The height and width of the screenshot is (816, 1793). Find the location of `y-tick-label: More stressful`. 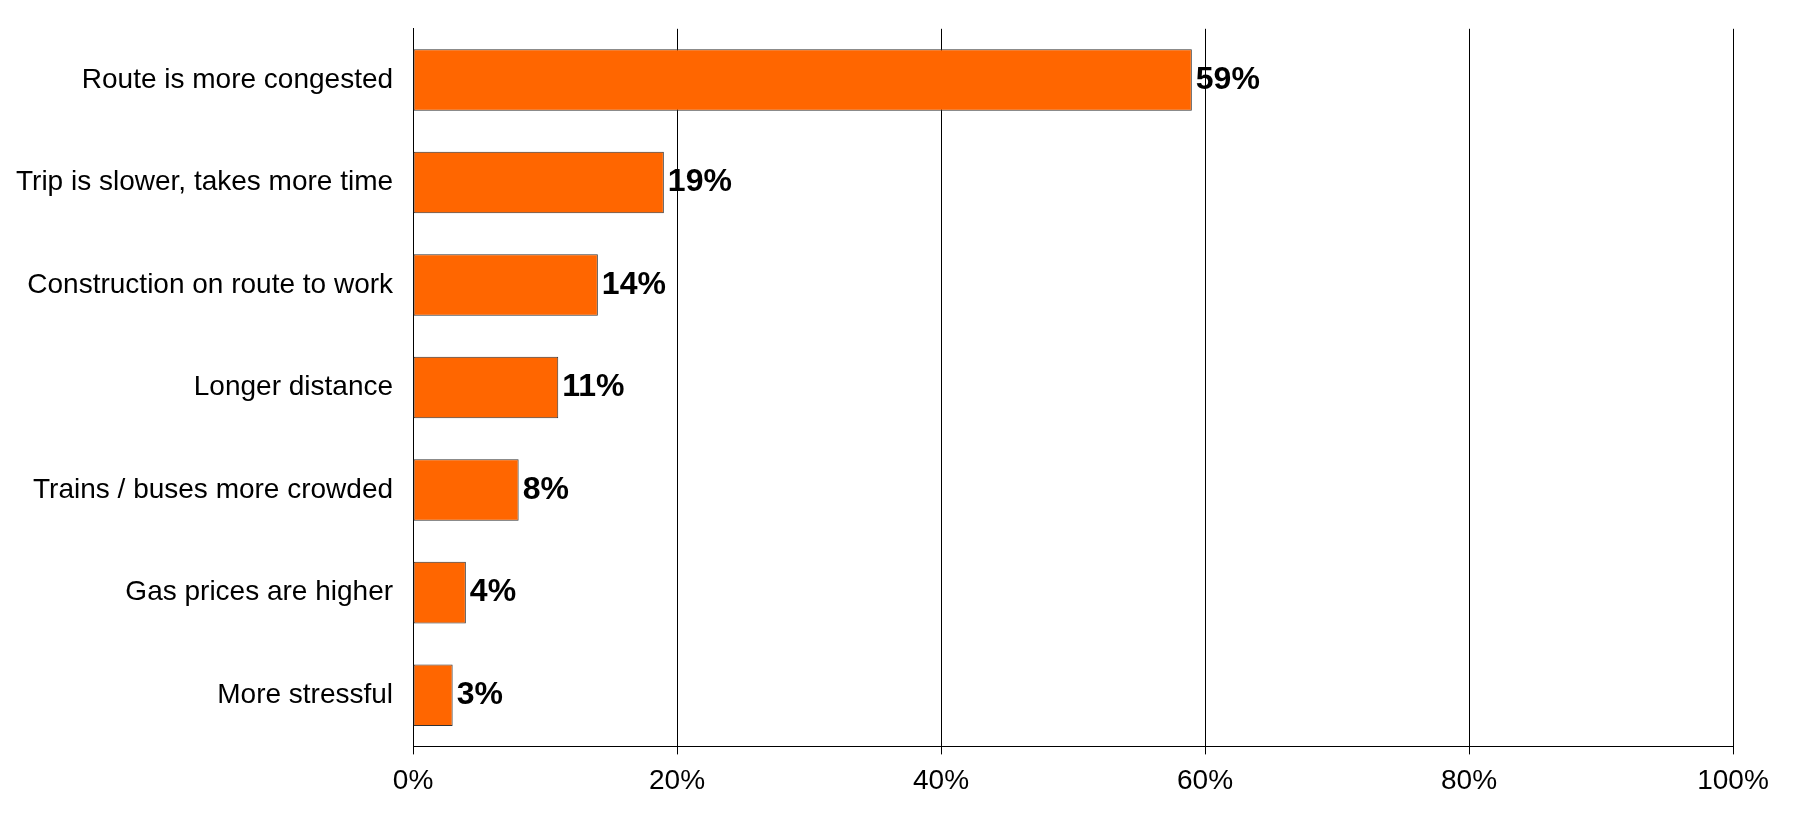

y-tick-label: More stressful is located at coordinates (305, 693).